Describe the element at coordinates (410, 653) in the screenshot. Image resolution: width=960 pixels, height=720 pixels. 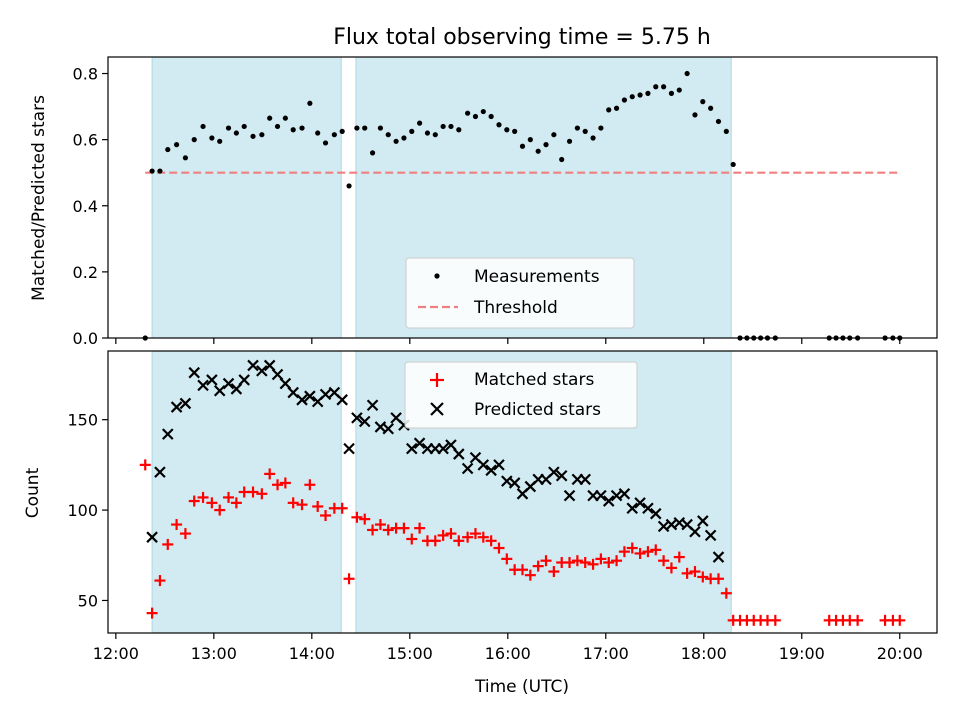
I see `x-tick-label: 15:00` at that location.